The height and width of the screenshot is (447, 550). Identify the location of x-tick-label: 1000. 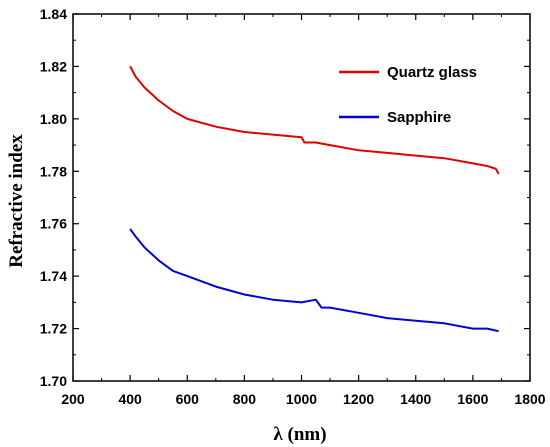
(301, 399).